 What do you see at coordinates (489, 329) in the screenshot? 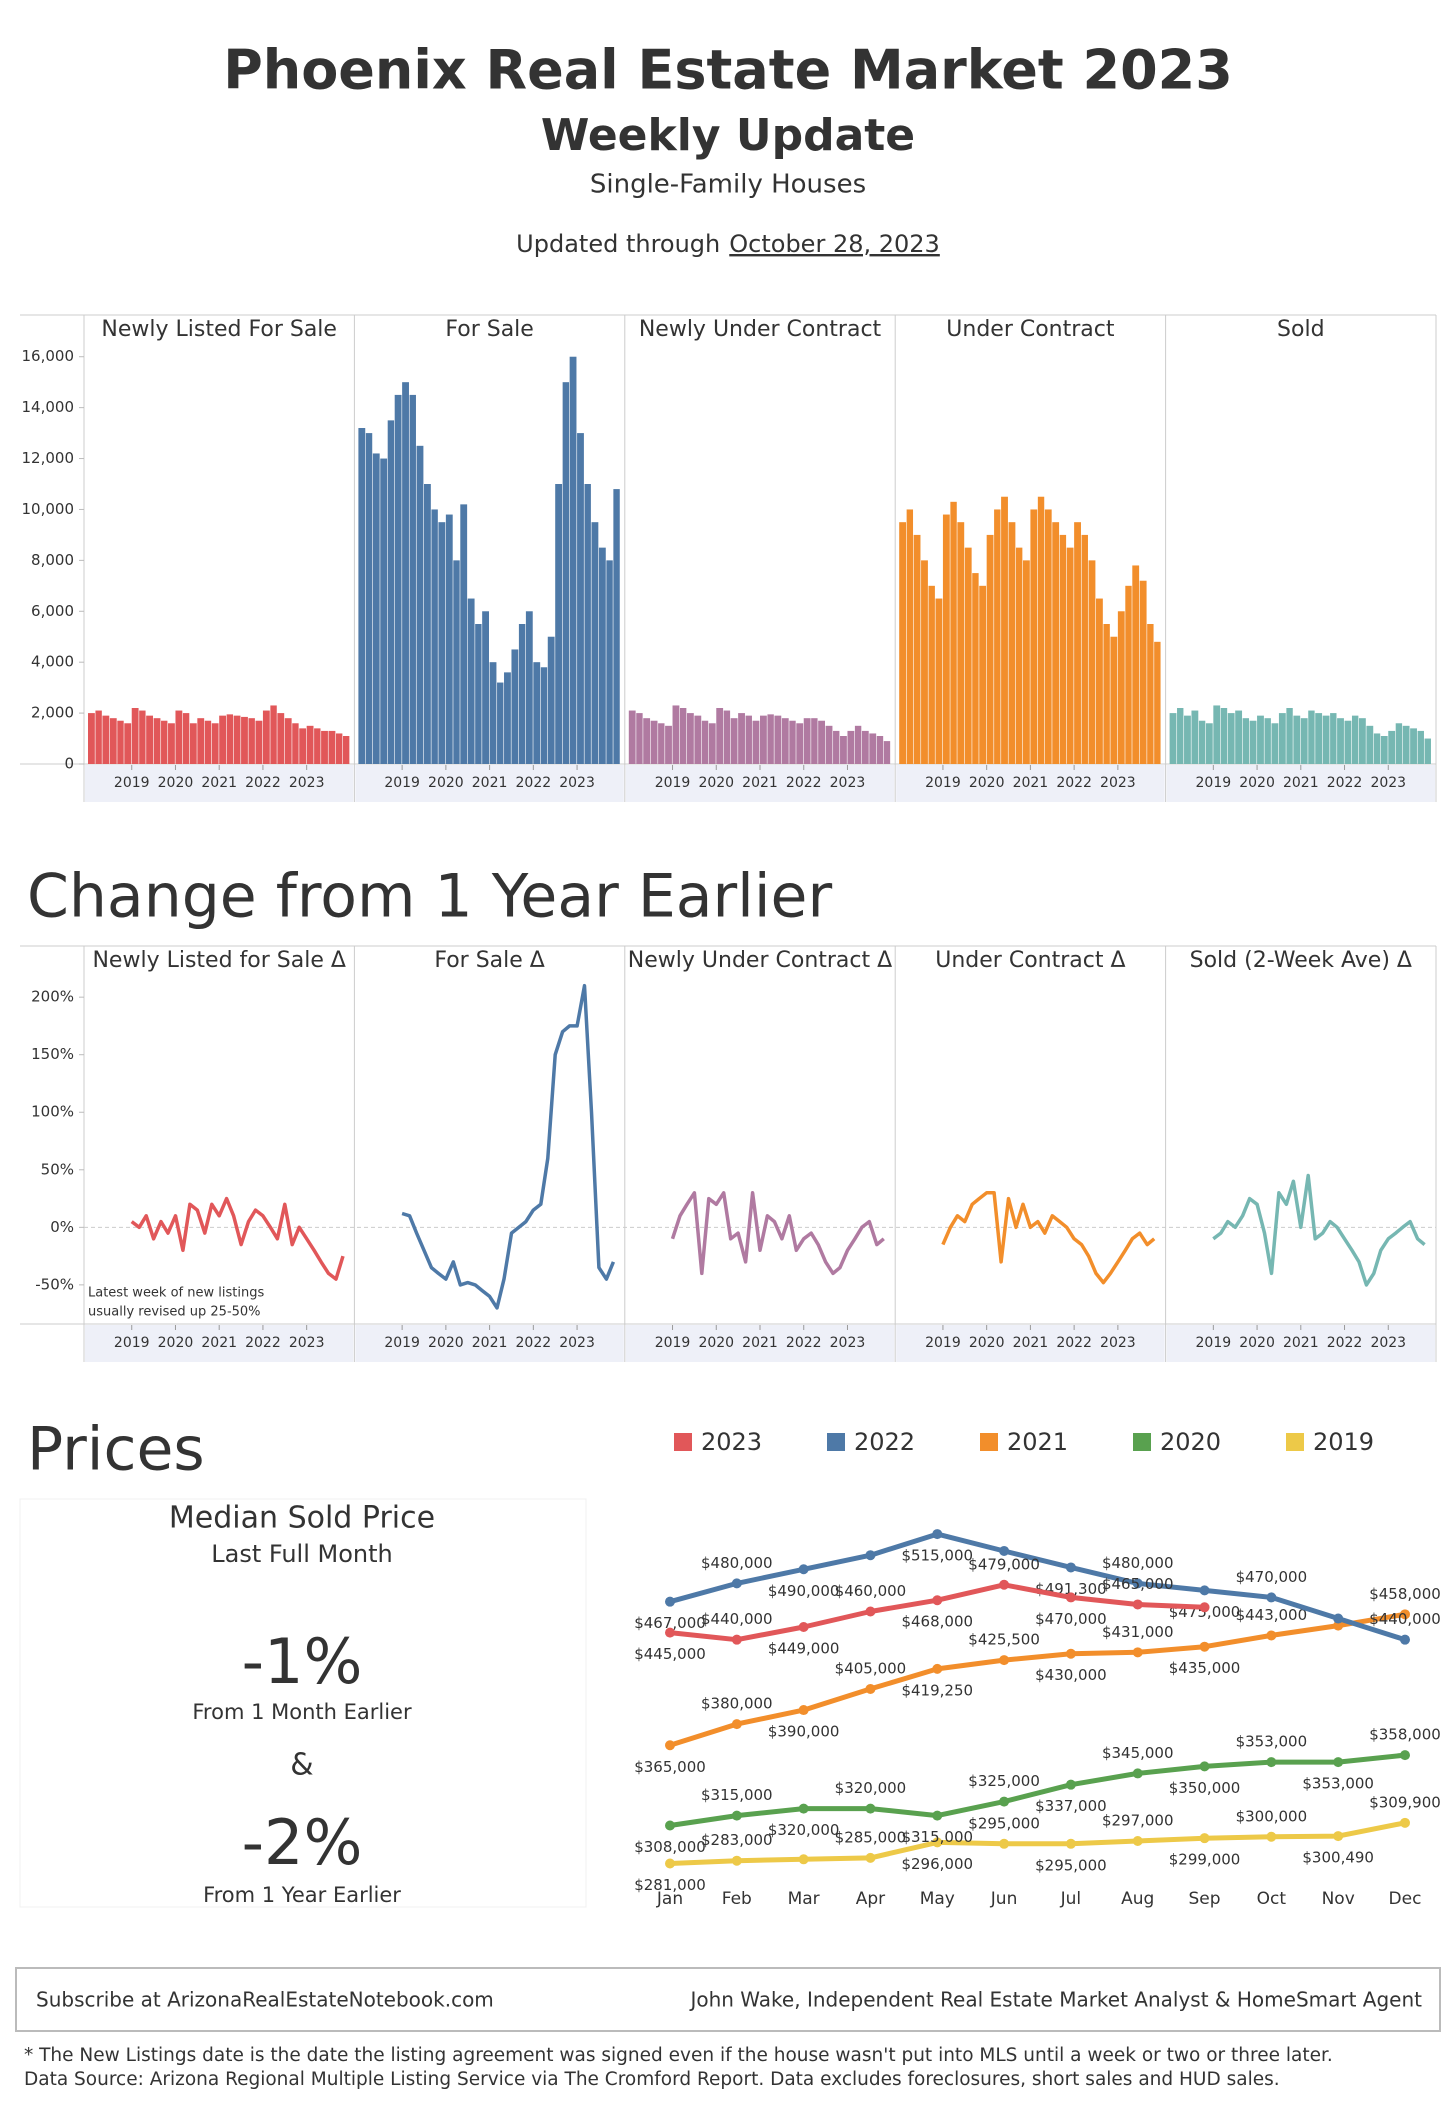
I see `panel-title: For Sale` at bounding box center [489, 329].